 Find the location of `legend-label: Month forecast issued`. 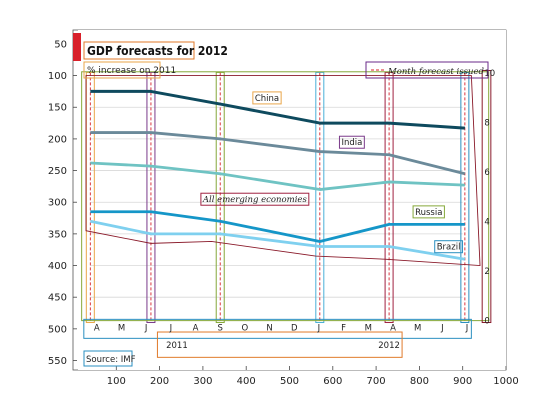

legend-label: Month forecast issued is located at coordinates (435, 72).